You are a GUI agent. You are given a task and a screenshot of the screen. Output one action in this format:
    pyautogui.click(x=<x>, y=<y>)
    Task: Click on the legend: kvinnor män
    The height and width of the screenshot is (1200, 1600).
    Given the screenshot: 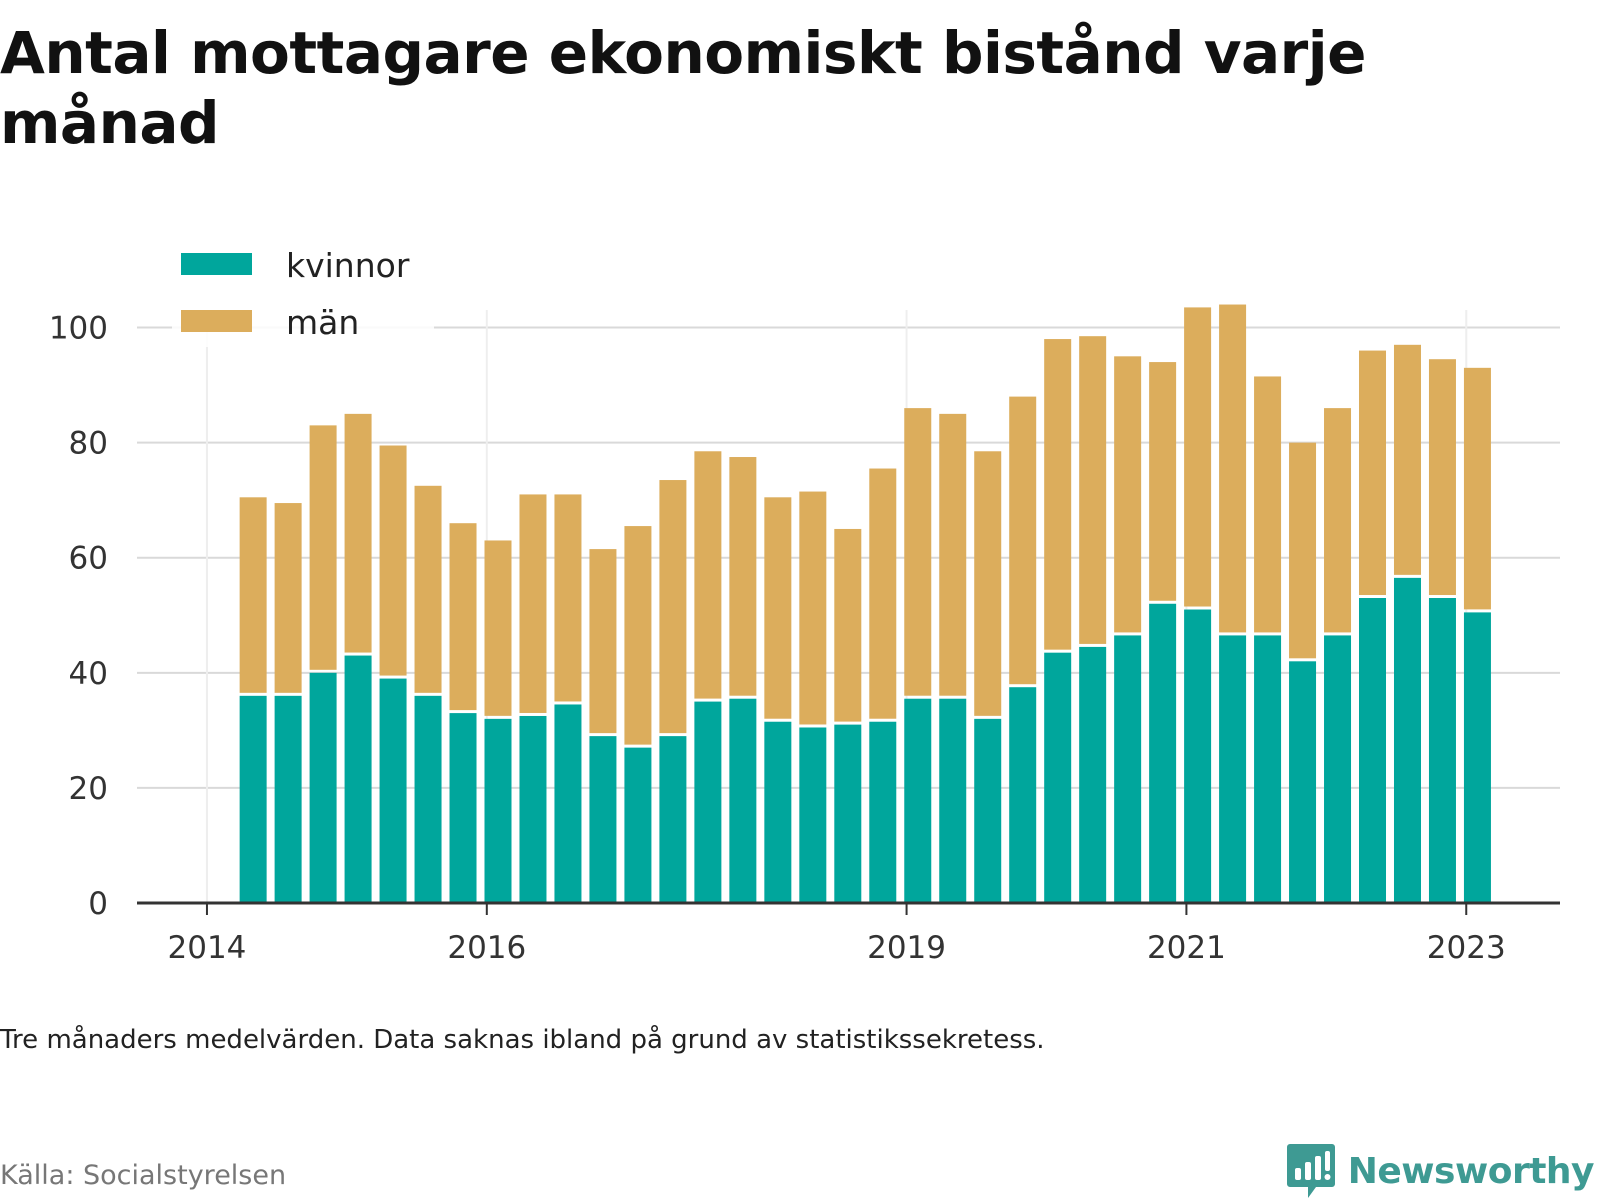 What is the action you would take?
    pyautogui.click(x=303, y=296)
    